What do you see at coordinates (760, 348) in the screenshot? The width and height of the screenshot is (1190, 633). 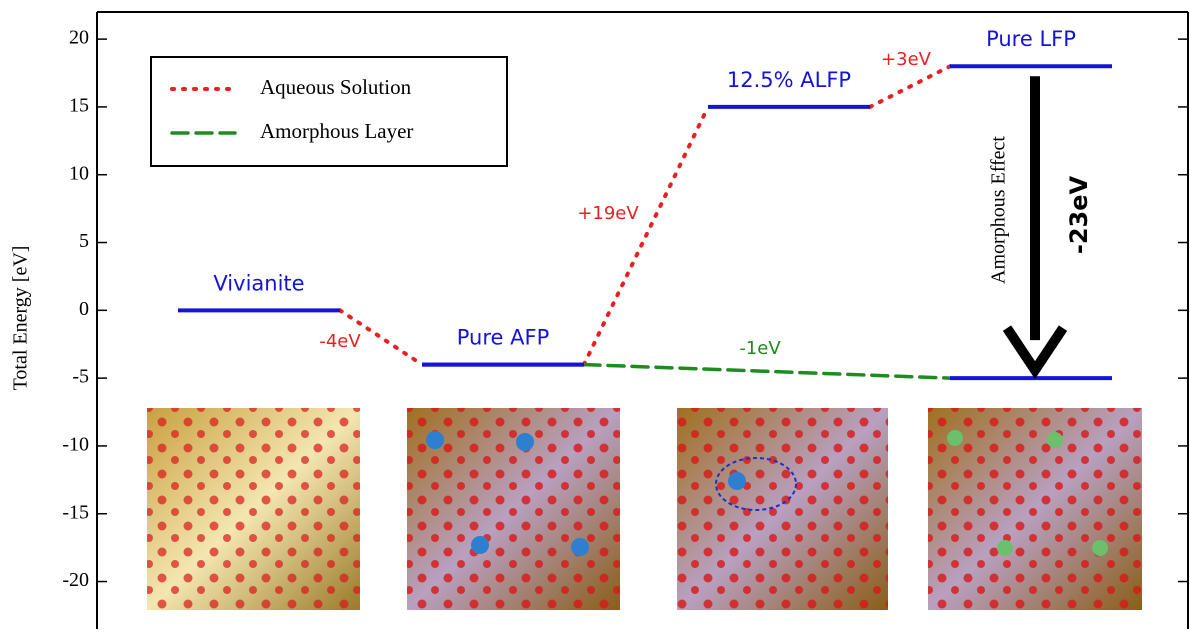 I see `step-annotation: -1eV` at bounding box center [760, 348].